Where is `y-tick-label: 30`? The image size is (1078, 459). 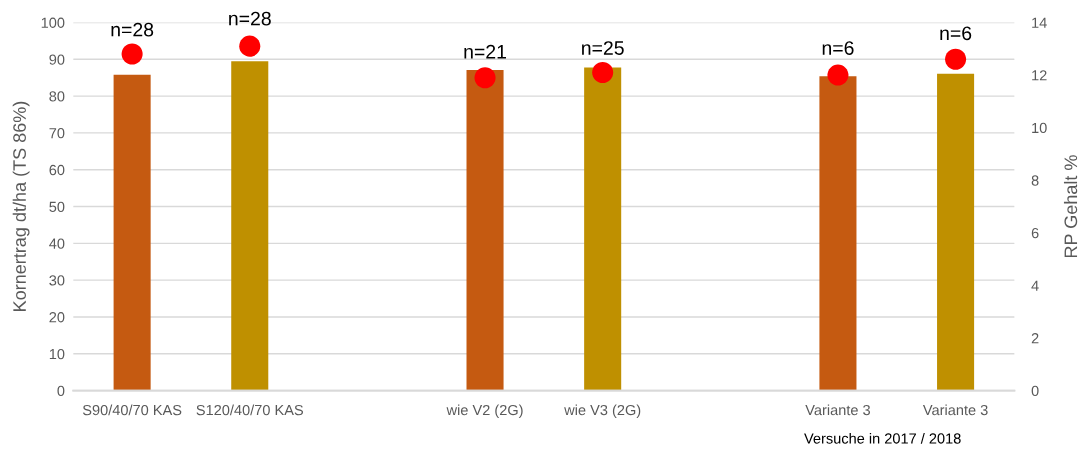
y-tick-label: 30 is located at coordinates (57, 280).